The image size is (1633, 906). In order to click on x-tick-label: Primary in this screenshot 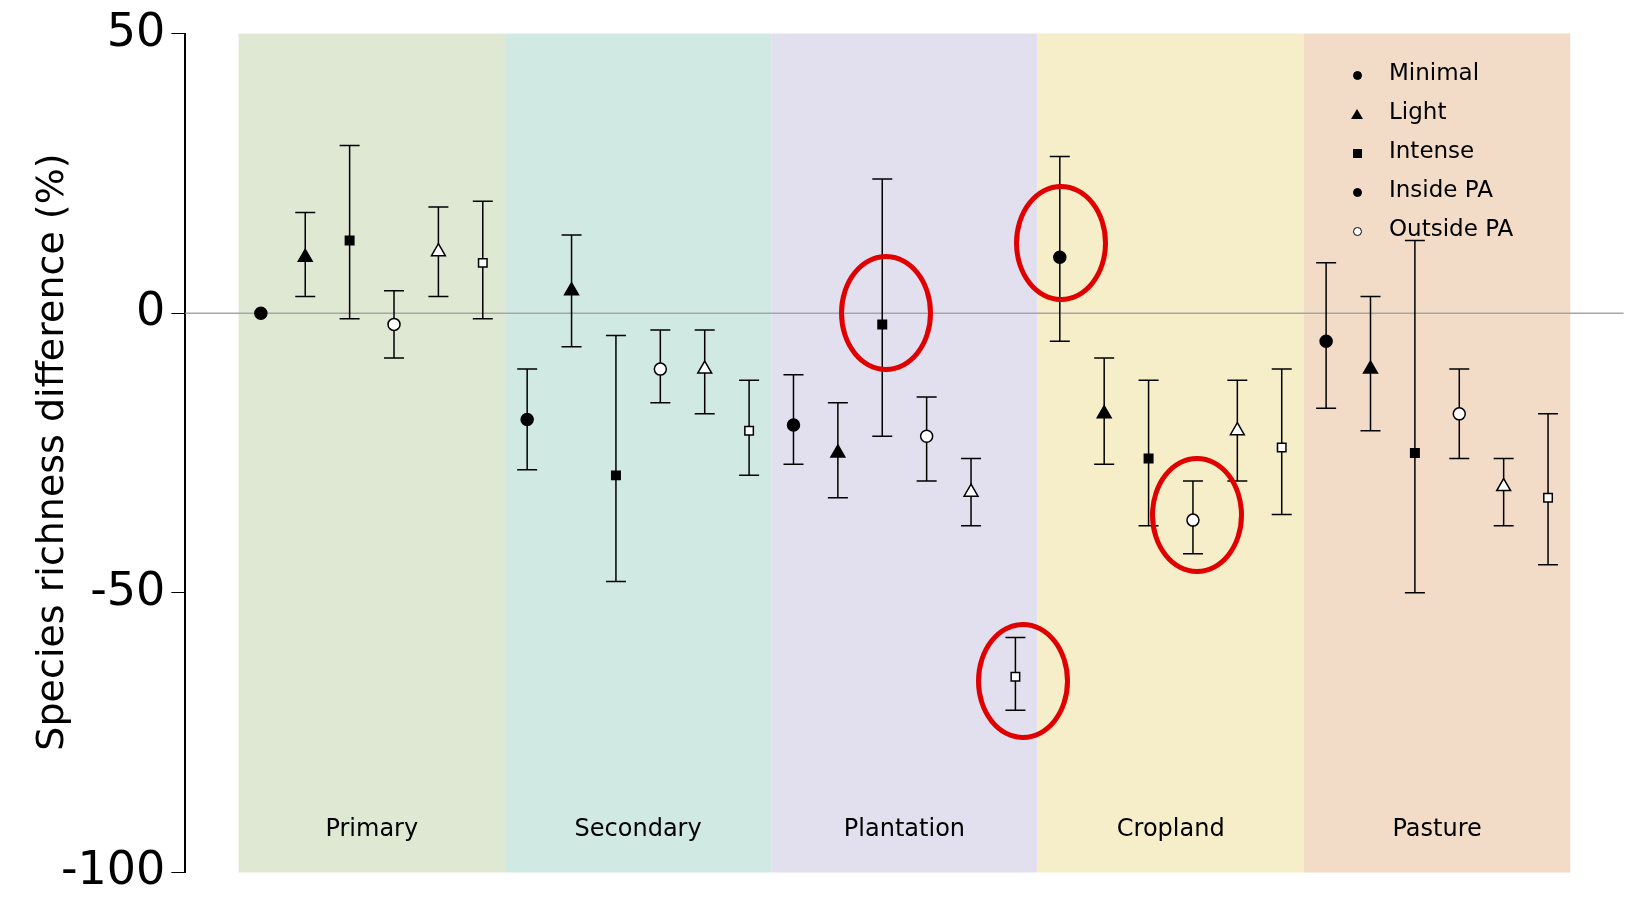, I will do `click(372, 827)`.